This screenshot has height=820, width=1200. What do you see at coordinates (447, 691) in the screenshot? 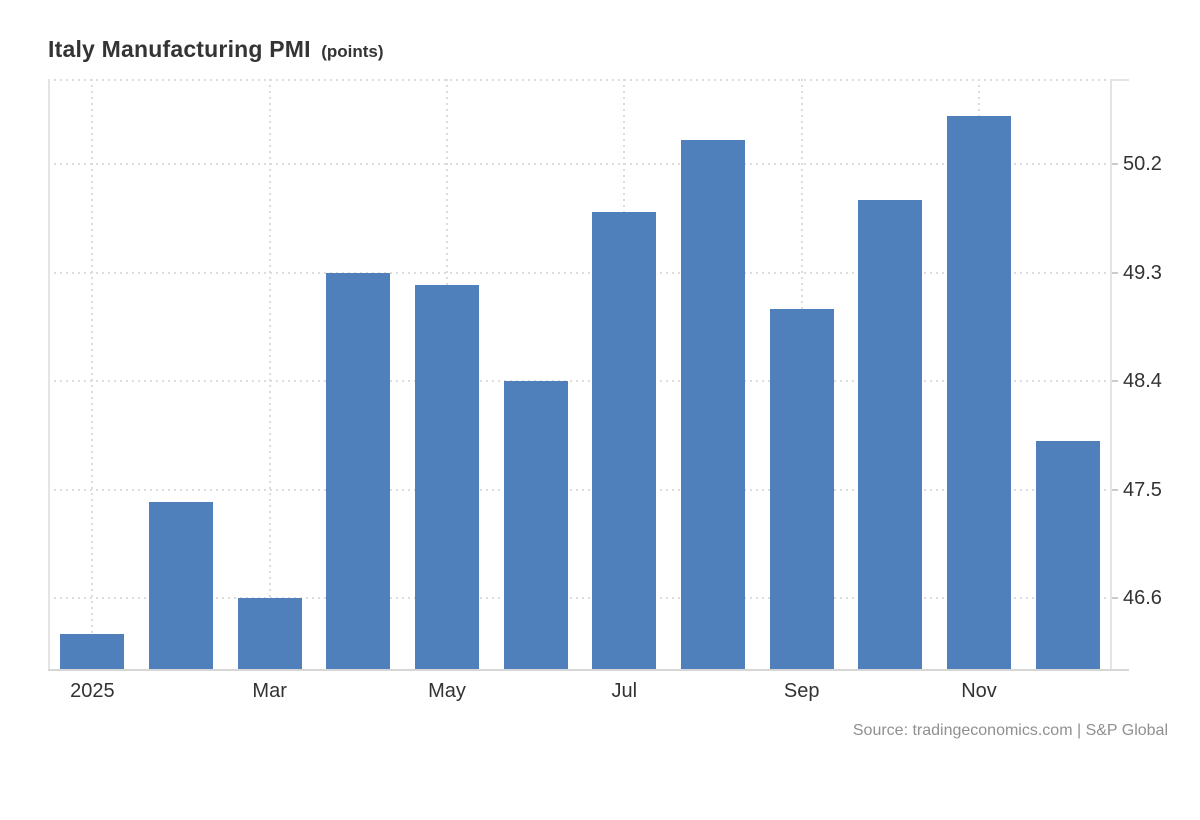
I see `x-axis-label: May` at bounding box center [447, 691].